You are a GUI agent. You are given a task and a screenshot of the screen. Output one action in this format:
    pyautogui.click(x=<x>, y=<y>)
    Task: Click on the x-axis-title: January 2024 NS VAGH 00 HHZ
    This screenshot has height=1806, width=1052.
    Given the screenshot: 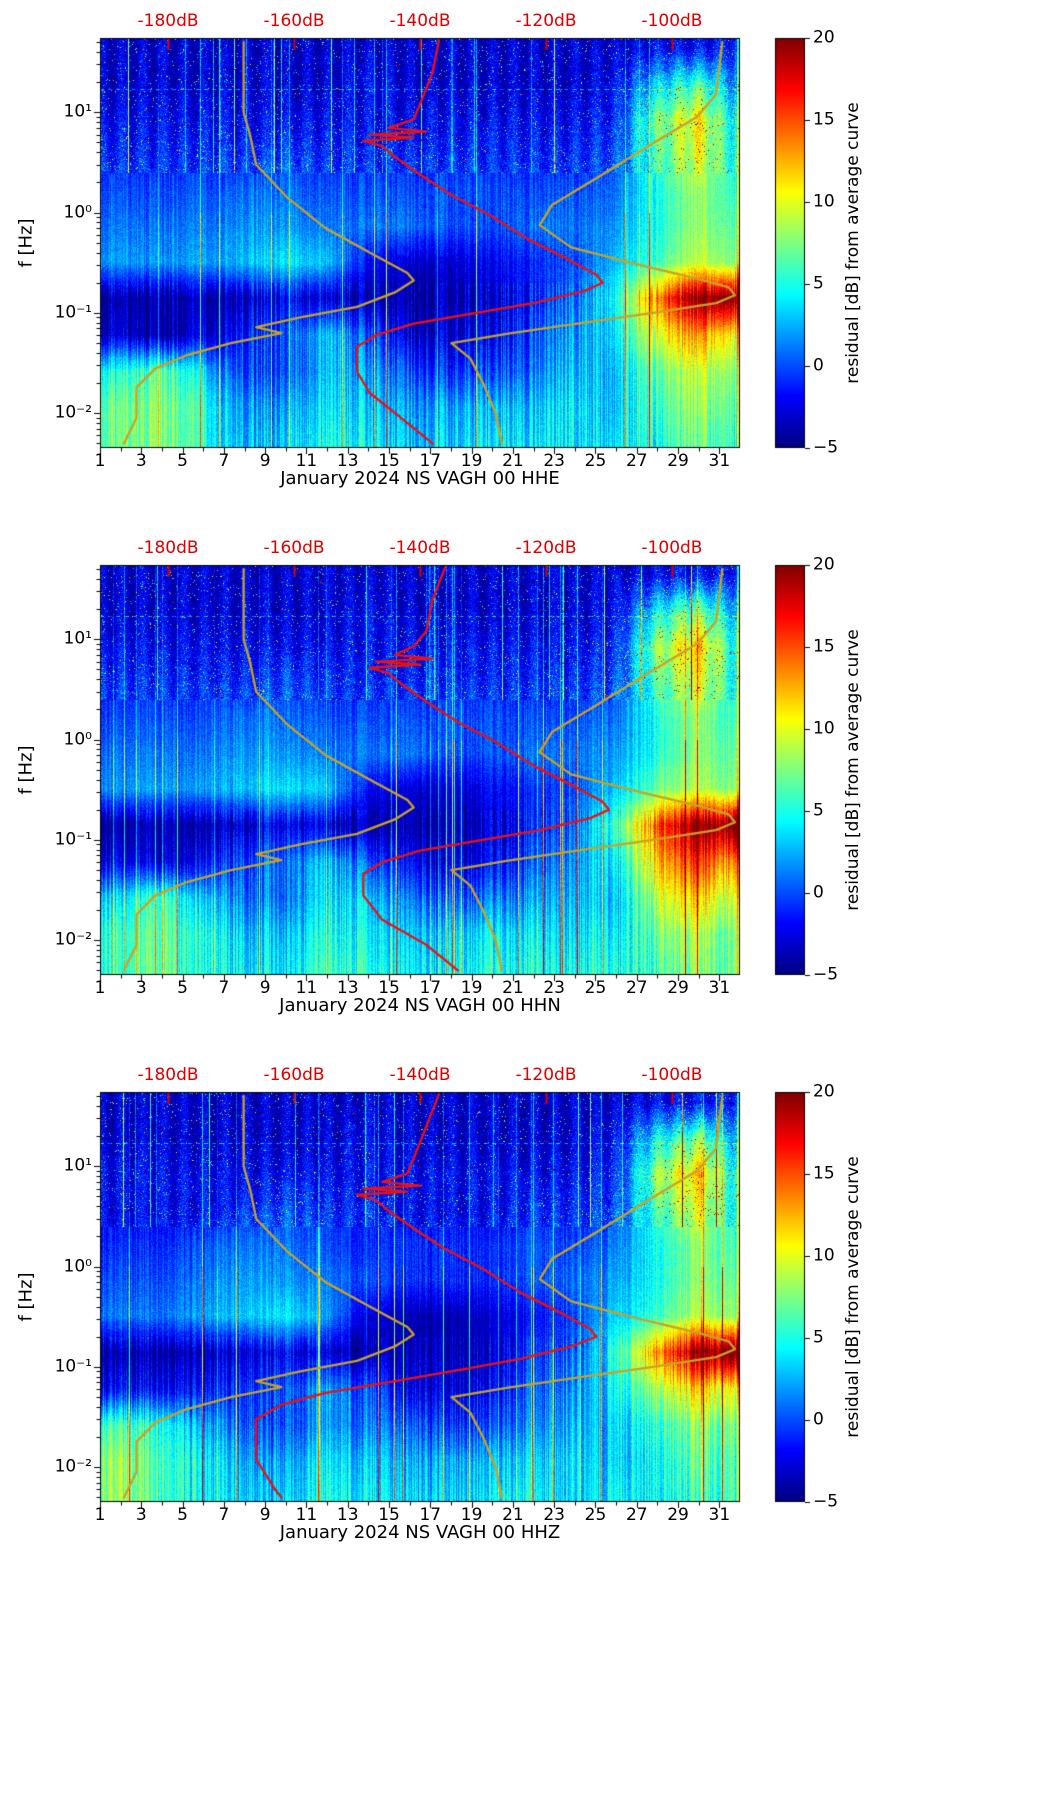 What is the action you would take?
    pyautogui.click(x=420, y=1532)
    